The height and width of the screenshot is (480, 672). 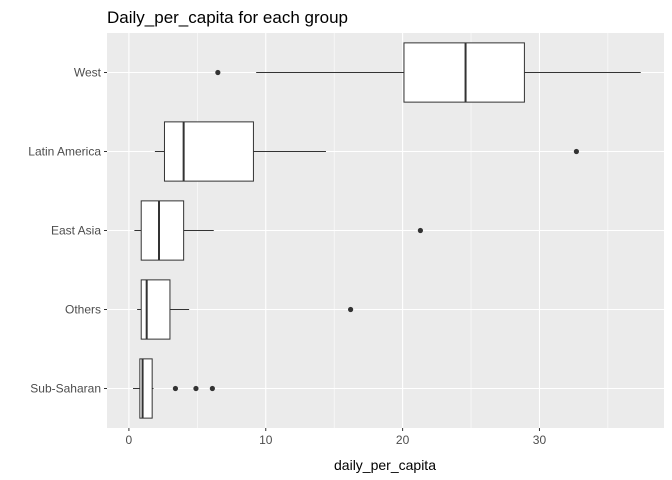 What do you see at coordinates (129, 440) in the screenshot?
I see `x-tick-label: 0` at bounding box center [129, 440].